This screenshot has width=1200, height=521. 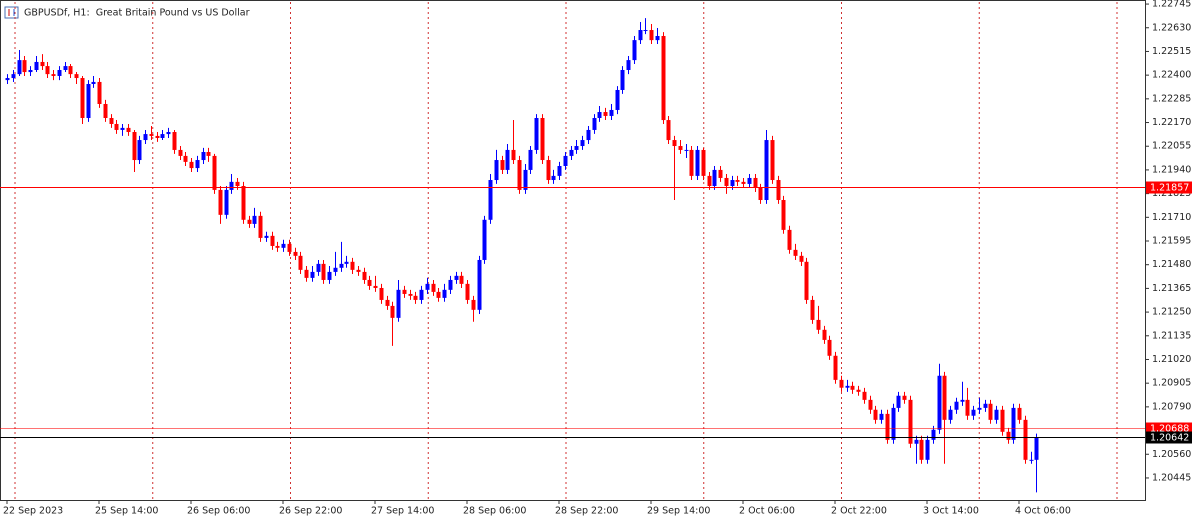 What do you see at coordinates (218, 511) in the screenshot?
I see `x-tick-label: 26 Sep 06:00` at bounding box center [218, 511].